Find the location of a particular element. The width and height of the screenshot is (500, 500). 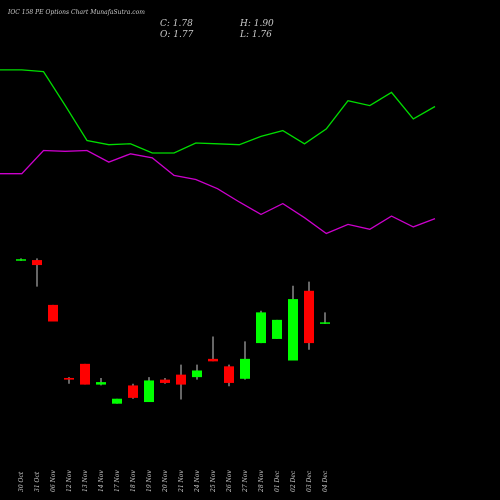

x-tick-label: 20 Nov is located at coordinates (165, 481).